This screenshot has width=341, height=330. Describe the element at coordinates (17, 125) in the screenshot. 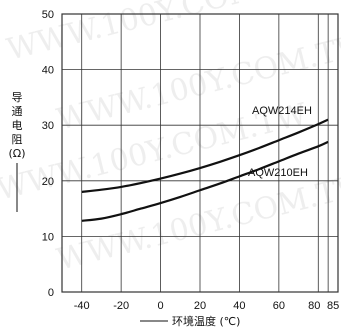

I see `y-axis-title-char: 电` at that location.